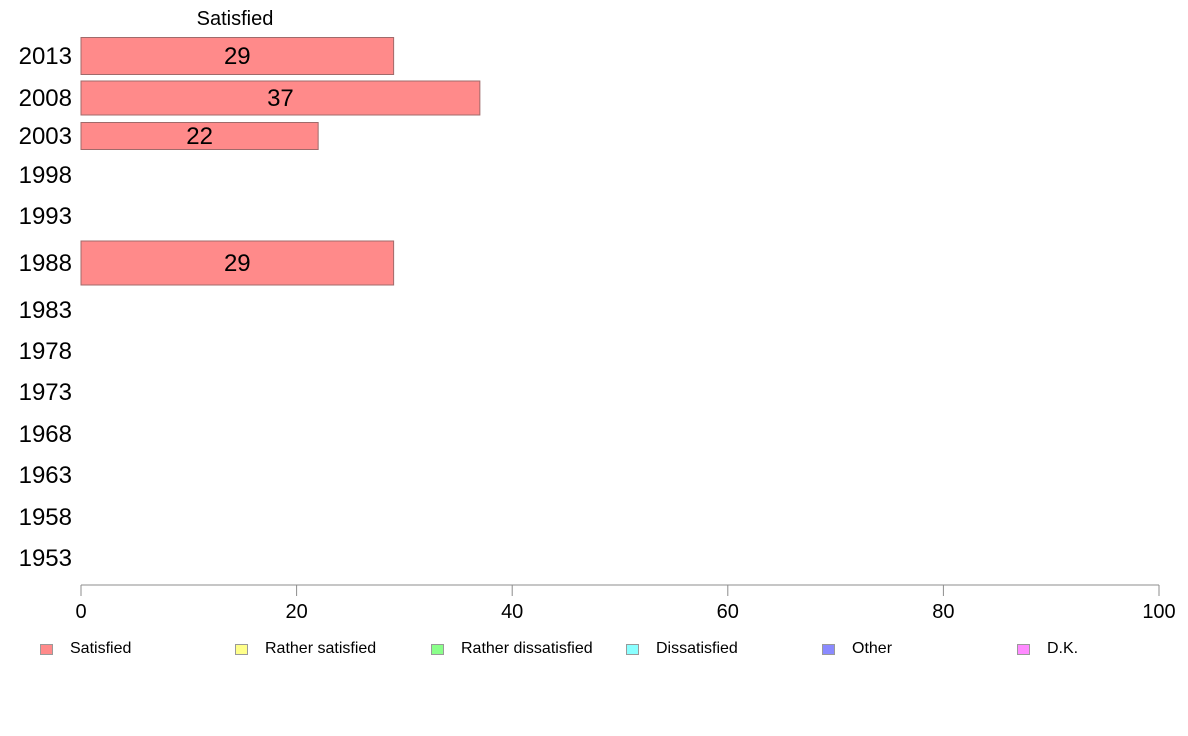  I want to click on legend-item-rather-satisfied: Rather satisfied, so click(305, 649).